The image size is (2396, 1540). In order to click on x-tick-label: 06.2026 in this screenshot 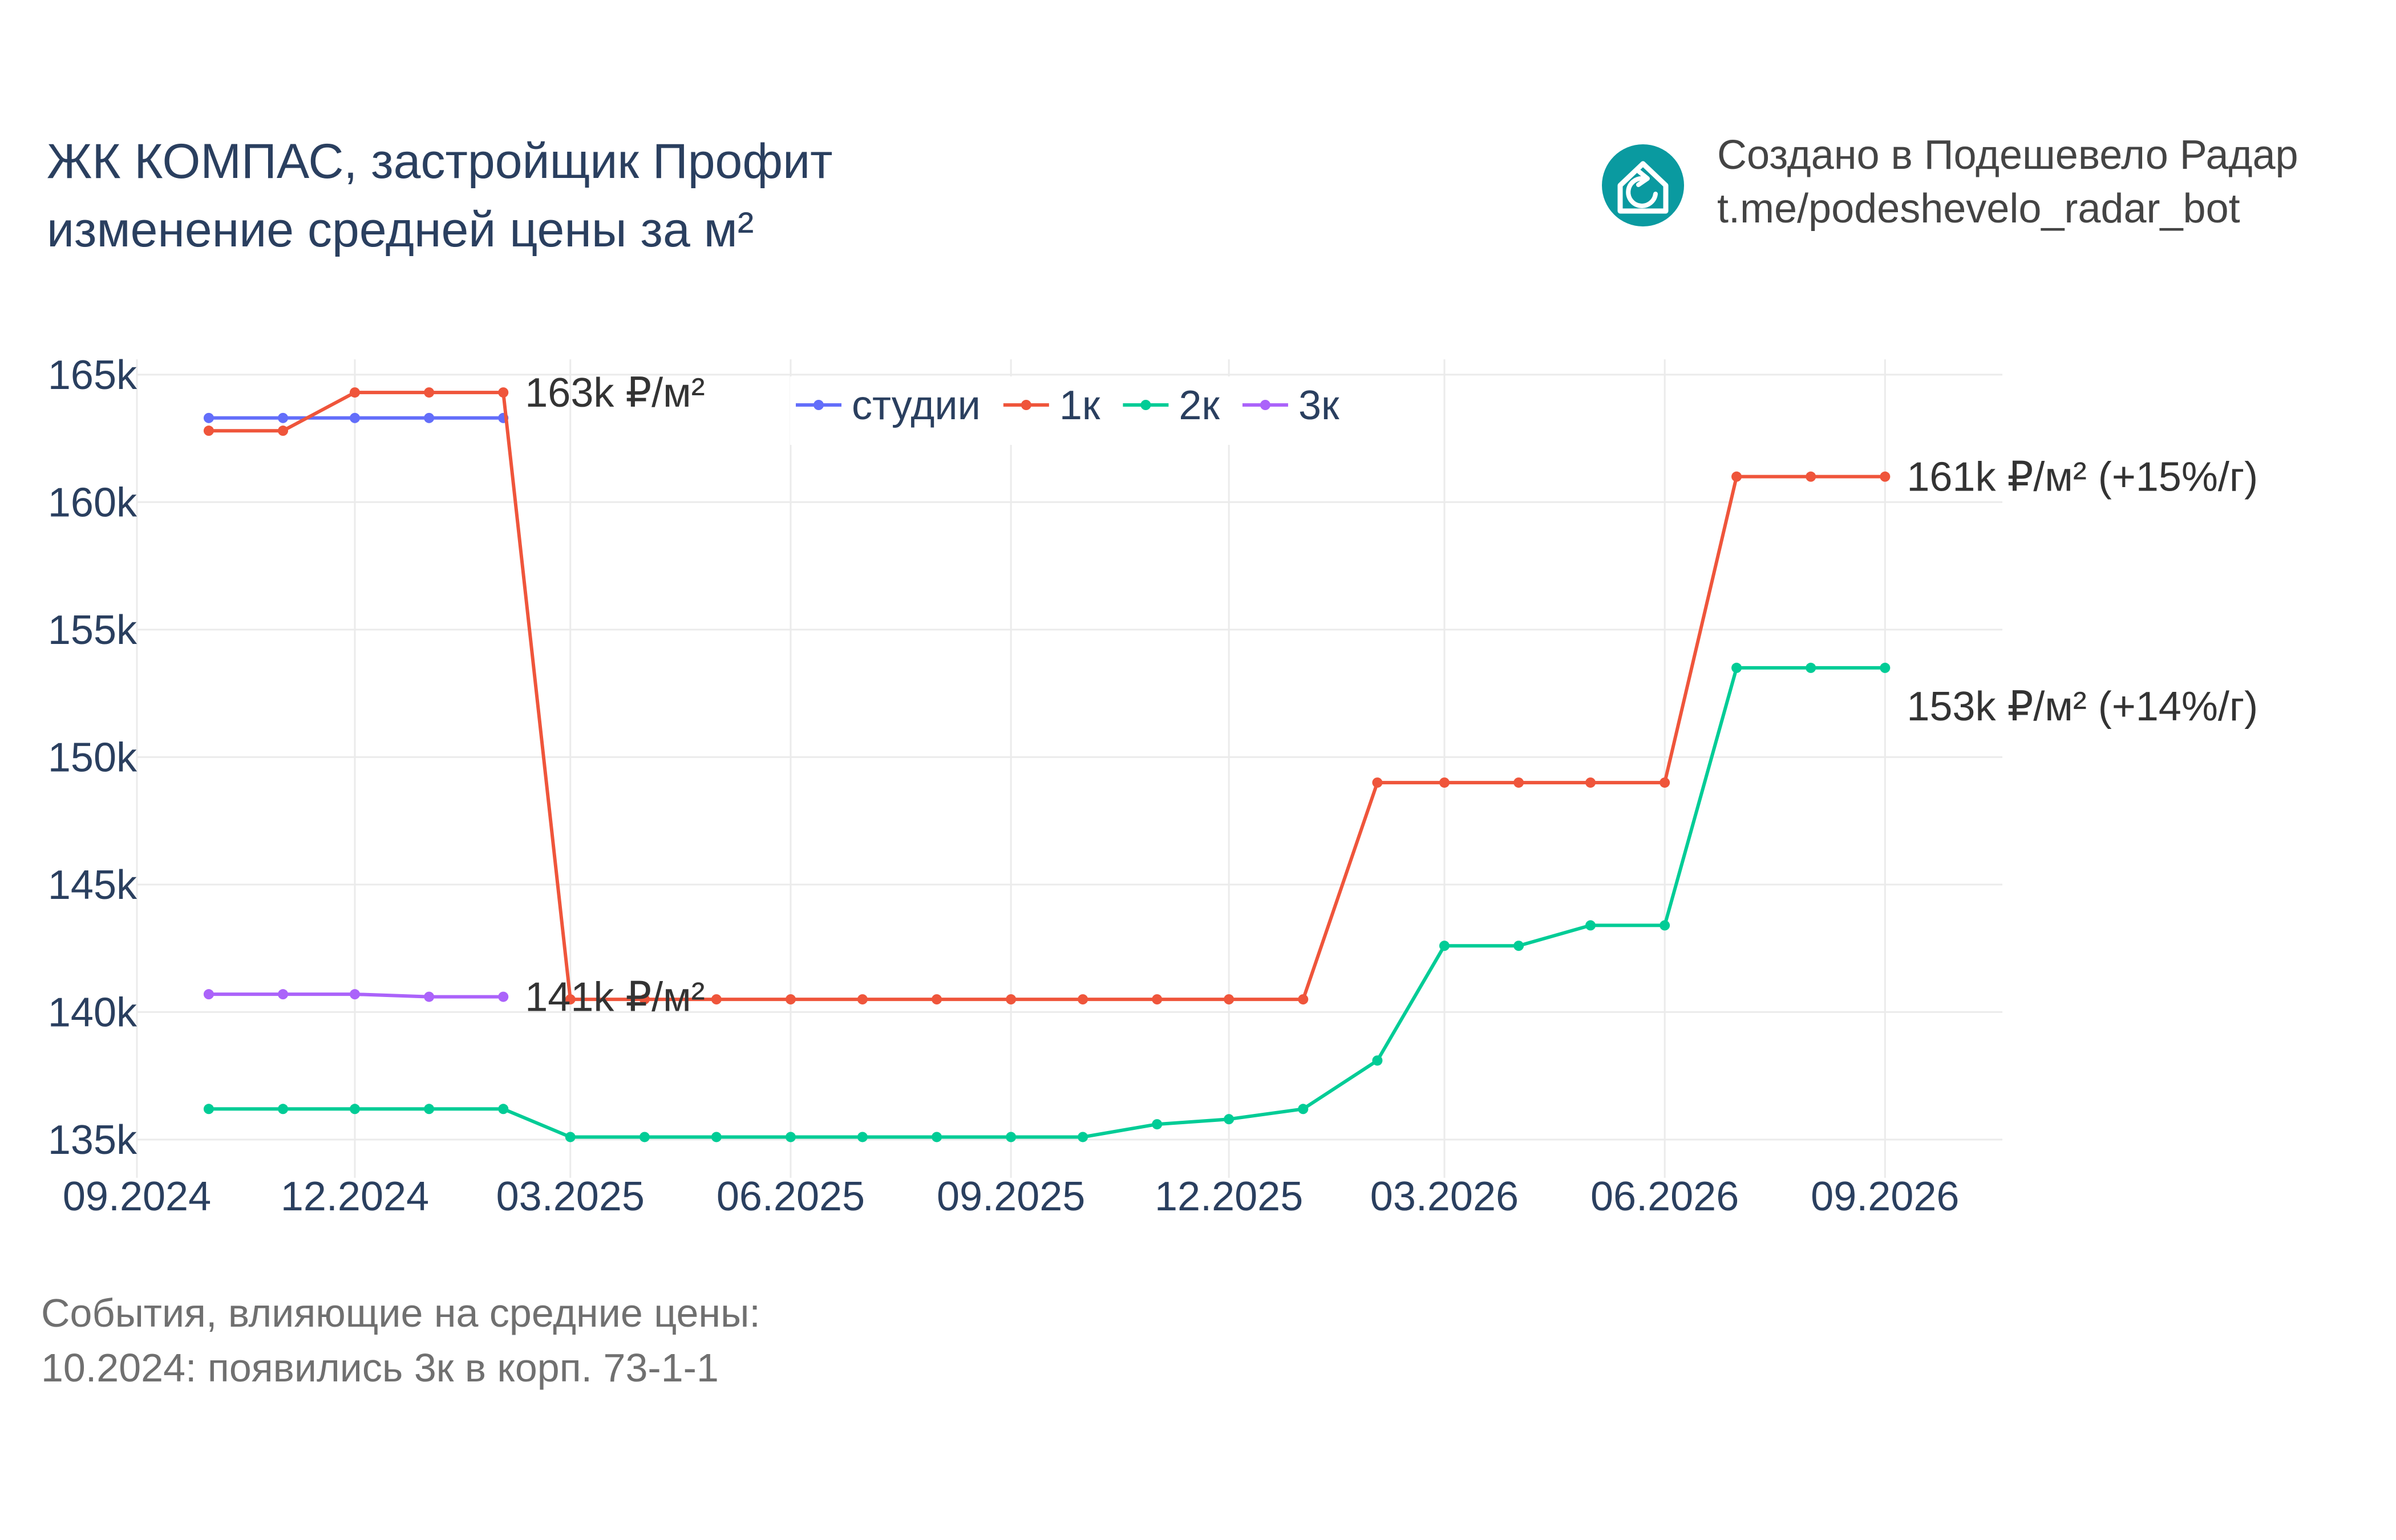, I will do `click(1665, 1196)`.